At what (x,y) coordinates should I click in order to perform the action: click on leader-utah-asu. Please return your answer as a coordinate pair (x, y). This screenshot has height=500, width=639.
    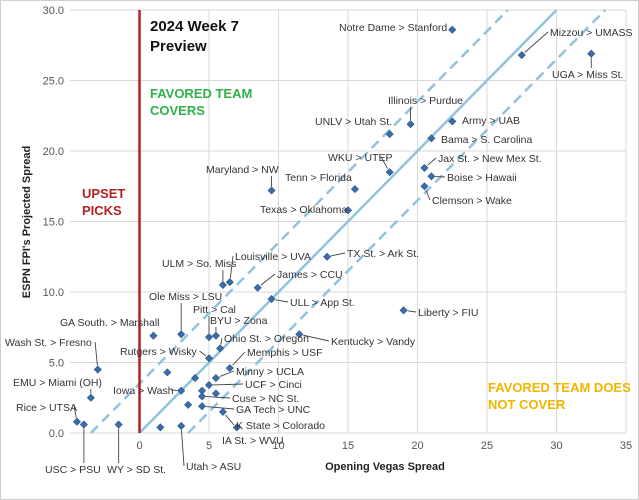
    Looking at the image, I should click on (183, 448).